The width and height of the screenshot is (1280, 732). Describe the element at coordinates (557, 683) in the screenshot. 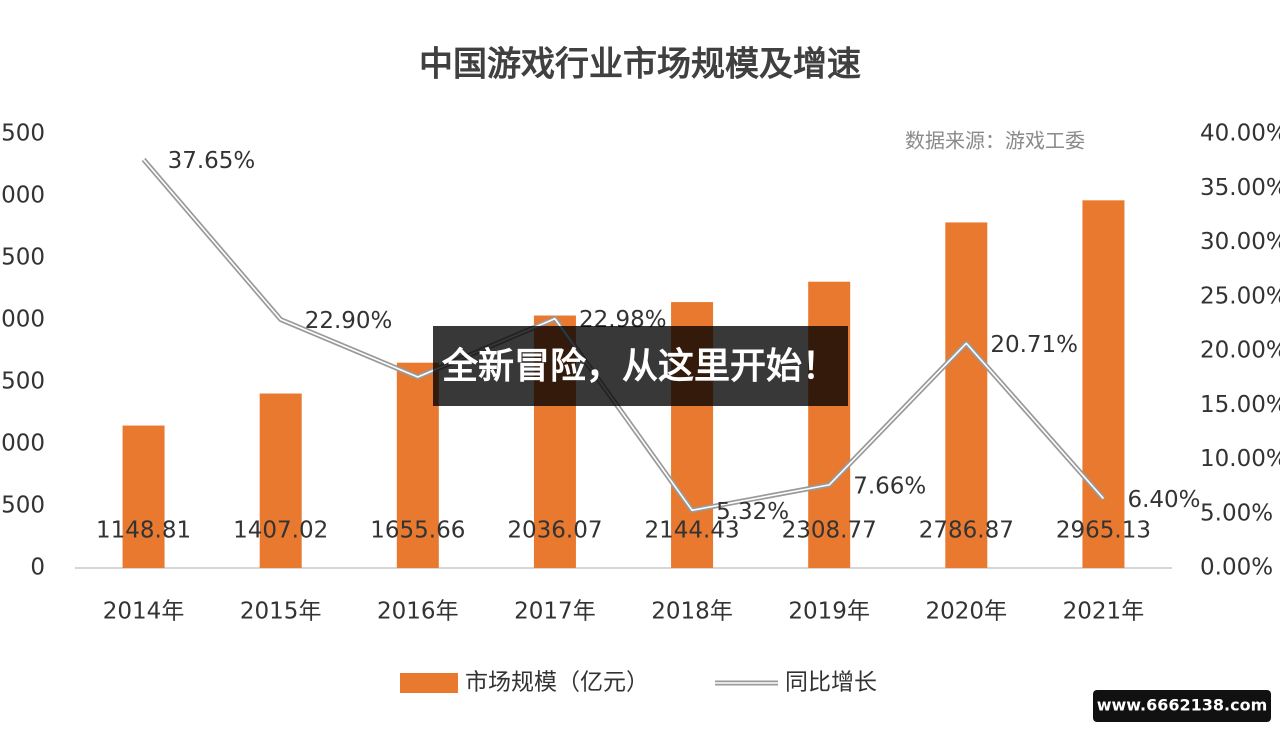

I see `legend-label: 市场规模（亿元）` at that location.